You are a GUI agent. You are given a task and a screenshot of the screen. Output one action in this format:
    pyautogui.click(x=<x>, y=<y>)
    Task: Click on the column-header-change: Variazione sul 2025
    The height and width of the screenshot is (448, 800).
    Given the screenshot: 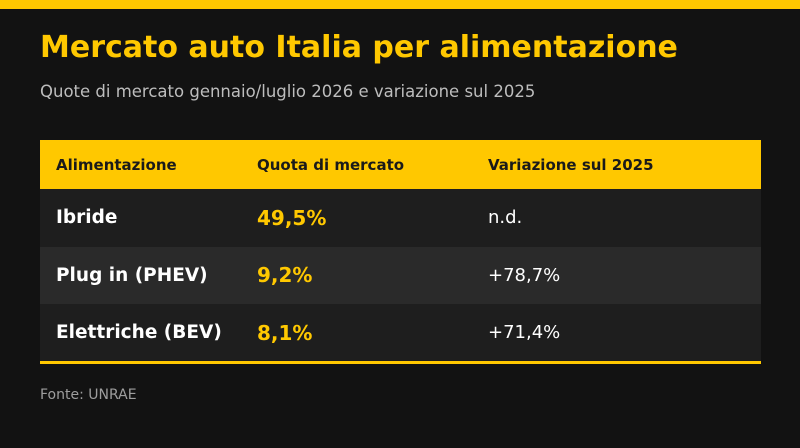 What is the action you would take?
    pyautogui.click(x=571, y=164)
    